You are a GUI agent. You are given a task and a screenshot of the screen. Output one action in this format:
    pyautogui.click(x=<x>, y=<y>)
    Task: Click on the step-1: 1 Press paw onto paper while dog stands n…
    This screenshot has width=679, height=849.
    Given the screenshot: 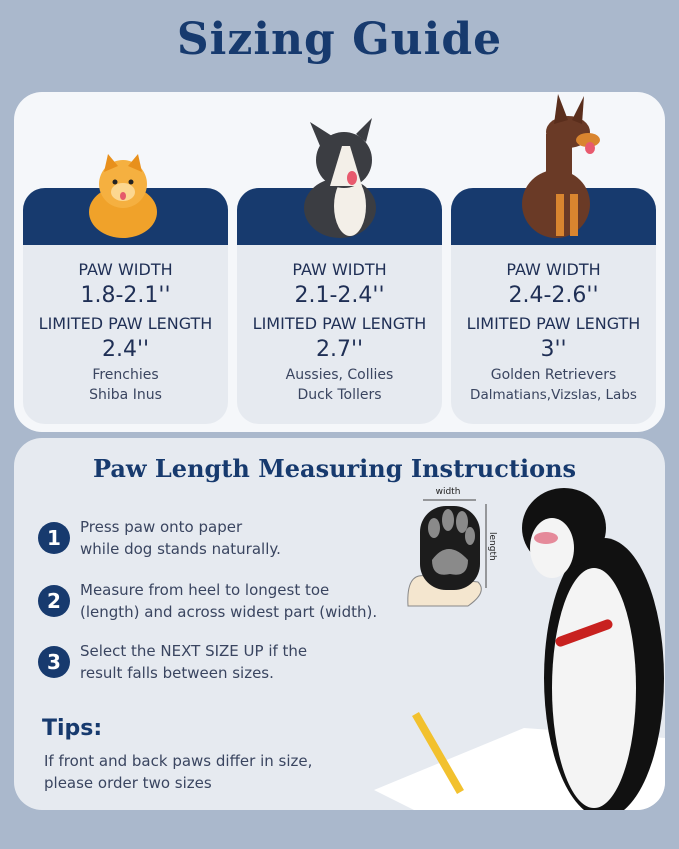 What is the action you would take?
    pyautogui.click(x=159, y=538)
    